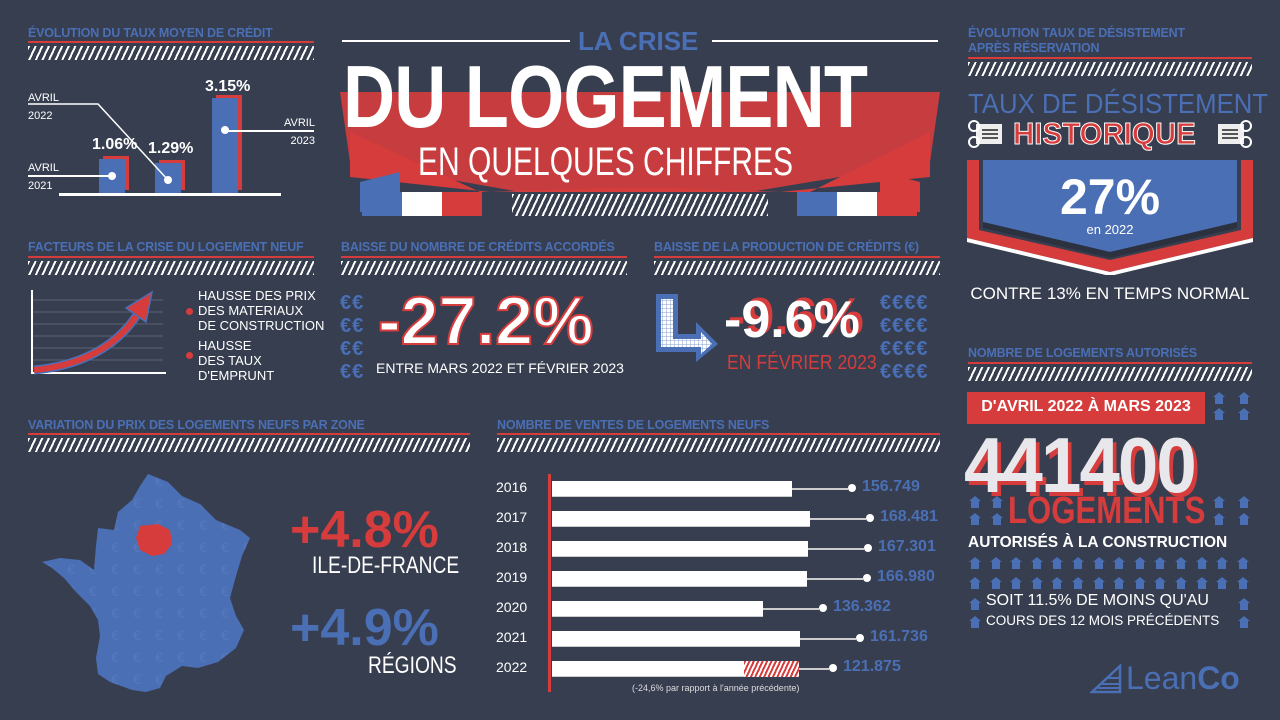 The height and width of the screenshot is (720, 1280). I want to click on authorized-unit: LOGEMENTS, so click(1107, 511).